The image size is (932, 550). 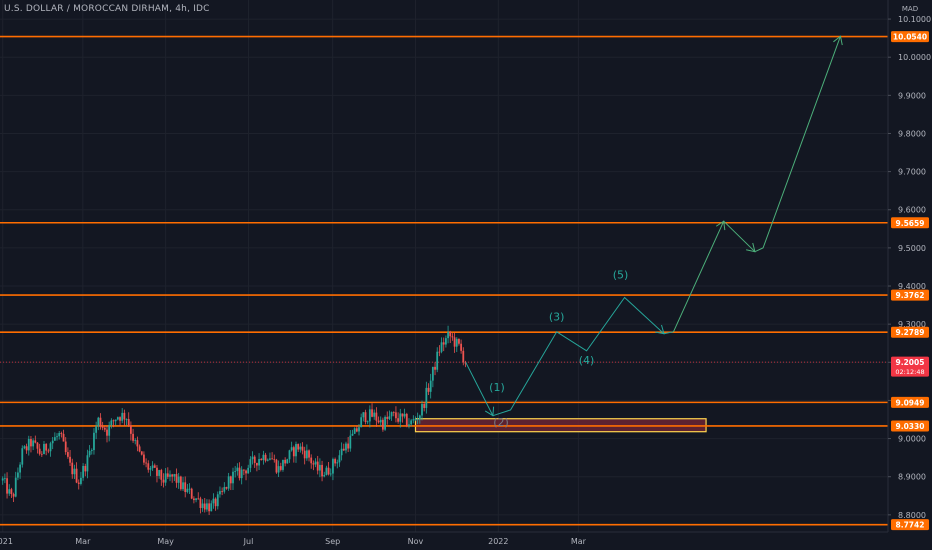 What do you see at coordinates (912, 172) in the screenshot?
I see `price-tick-label: 9.7000` at bounding box center [912, 172].